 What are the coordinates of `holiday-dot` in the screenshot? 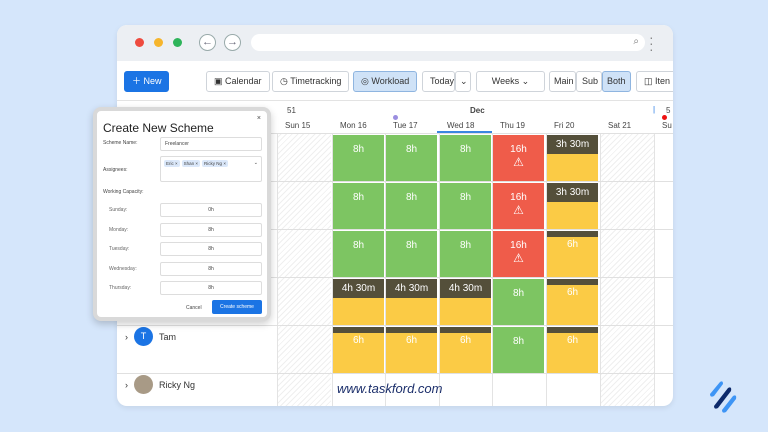 It's located at (664, 117).